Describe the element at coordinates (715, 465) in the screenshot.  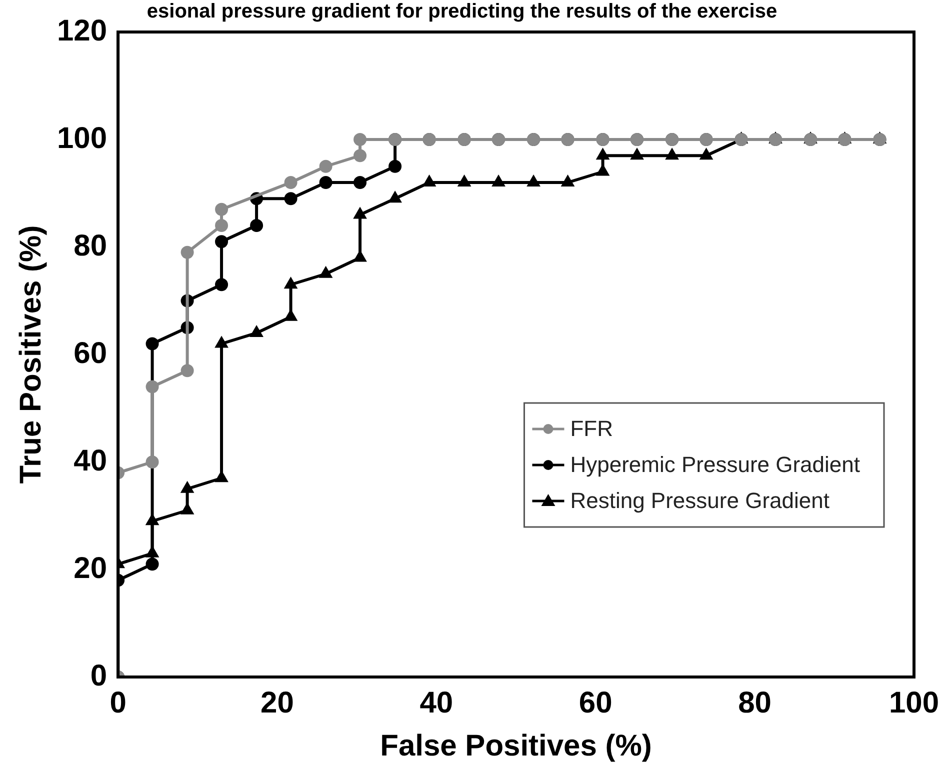
I see `legend-label: Hyperemic Pressure Gradient` at that location.